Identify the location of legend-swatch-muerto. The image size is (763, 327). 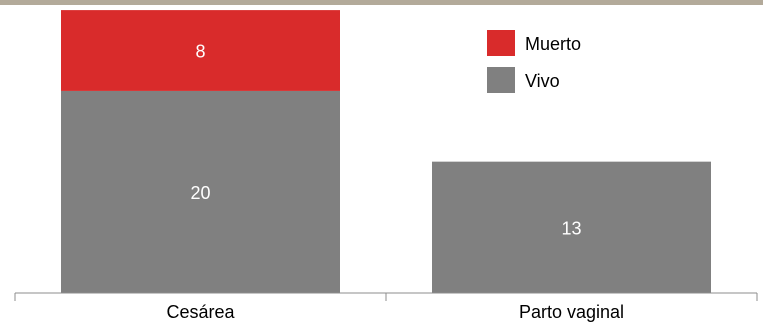
(501, 43).